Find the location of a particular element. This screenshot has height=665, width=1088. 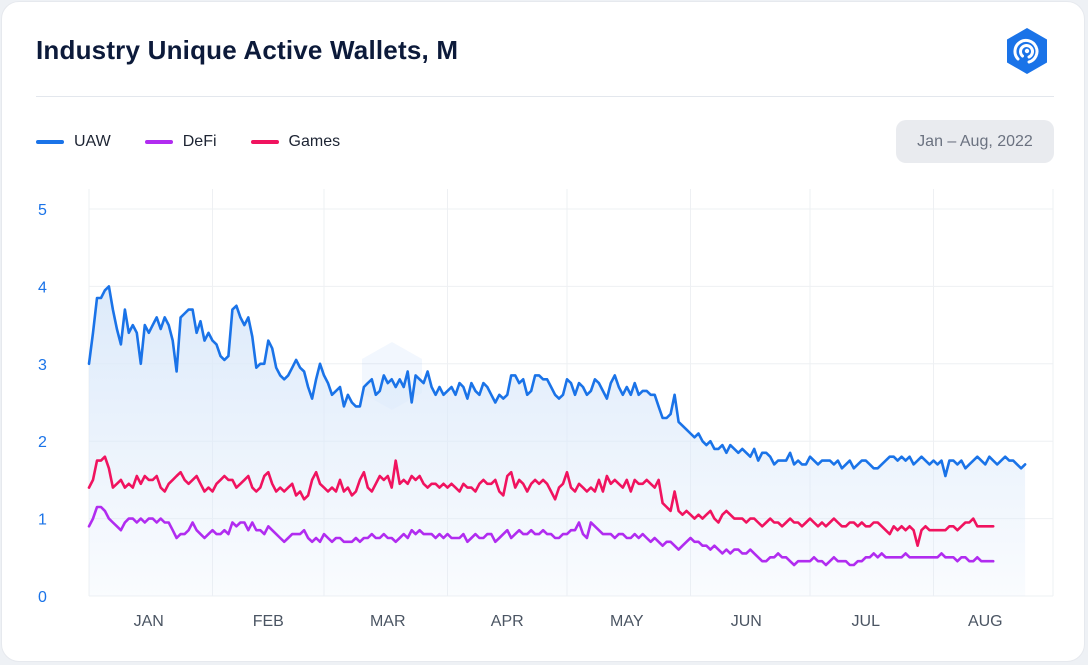

x-tick-label: APR is located at coordinates (507, 621).